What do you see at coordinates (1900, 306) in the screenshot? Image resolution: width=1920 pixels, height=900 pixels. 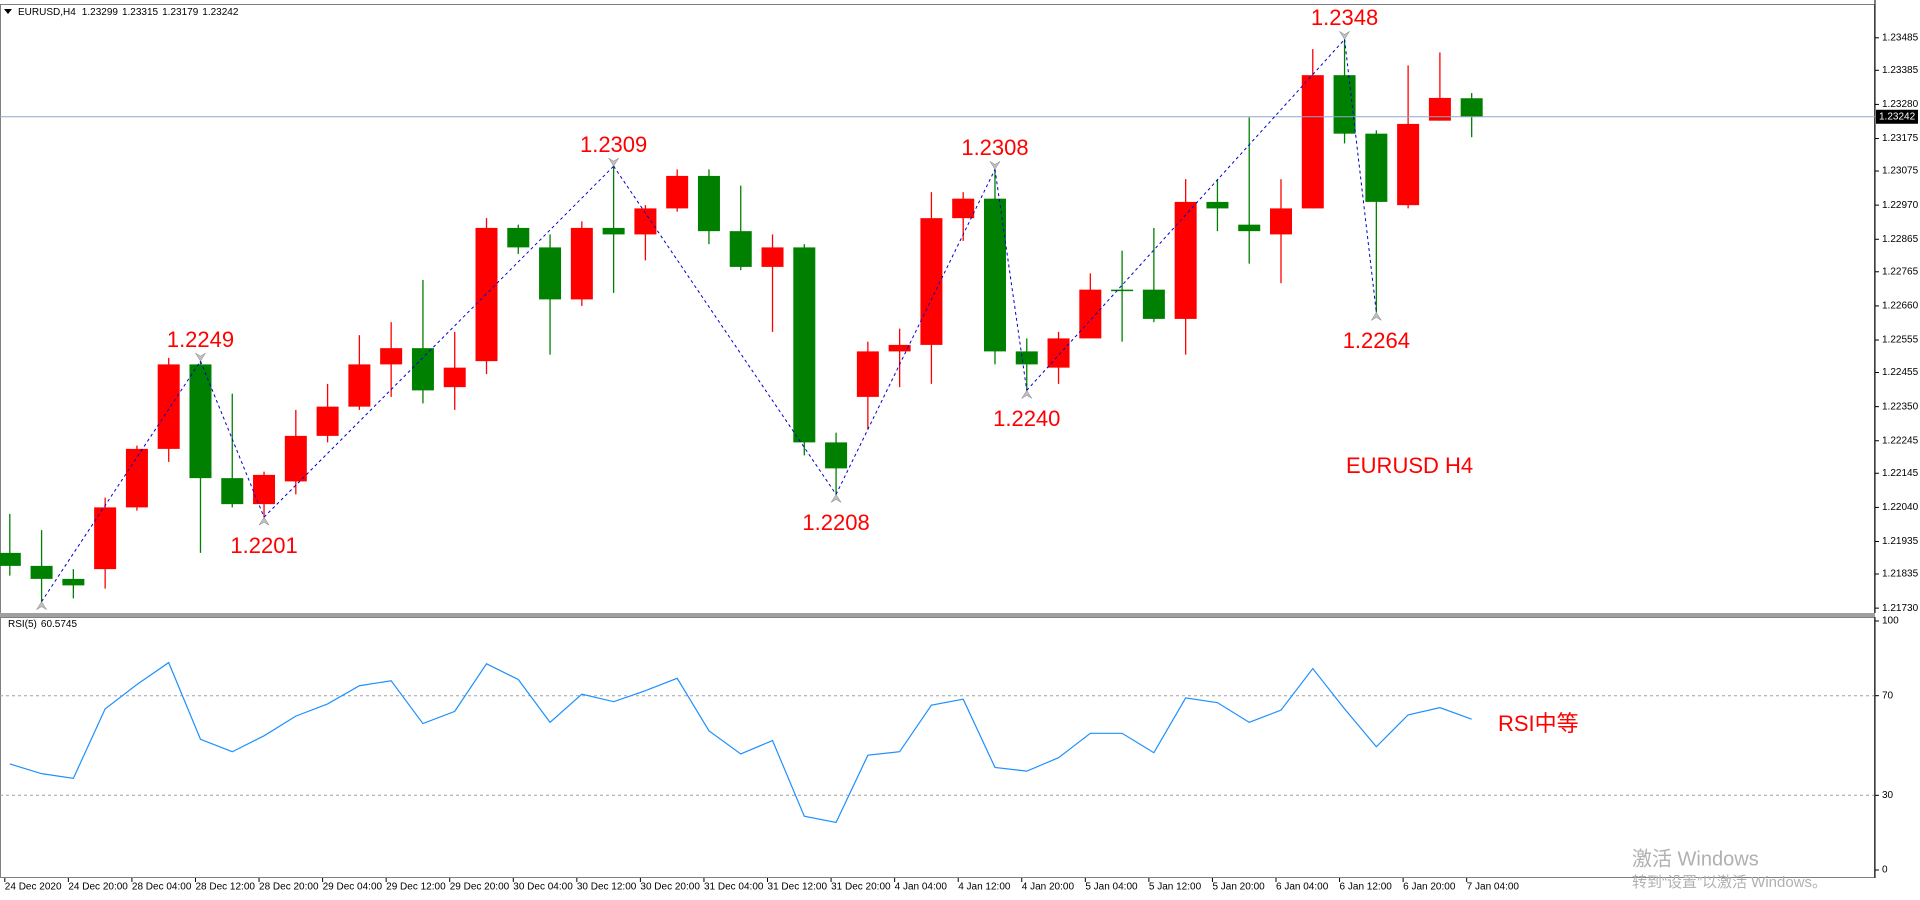 I see `y-tick-label: 1.22660` at bounding box center [1900, 306].